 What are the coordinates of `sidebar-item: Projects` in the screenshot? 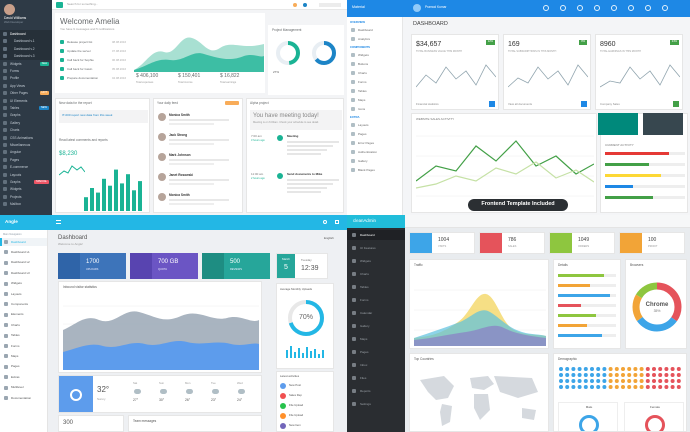 It's located at (26, 197).